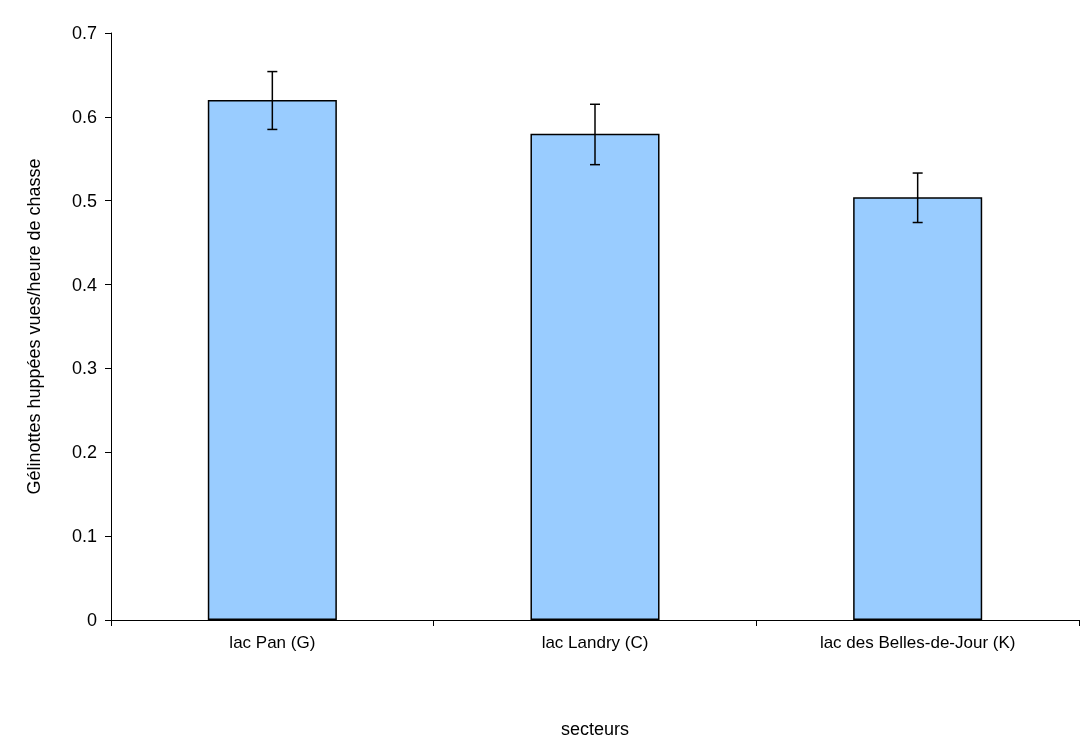 This screenshot has height=751, width=1089. Describe the element at coordinates (84, 368) in the screenshot. I see `y-tick-label: 0.3` at that location.